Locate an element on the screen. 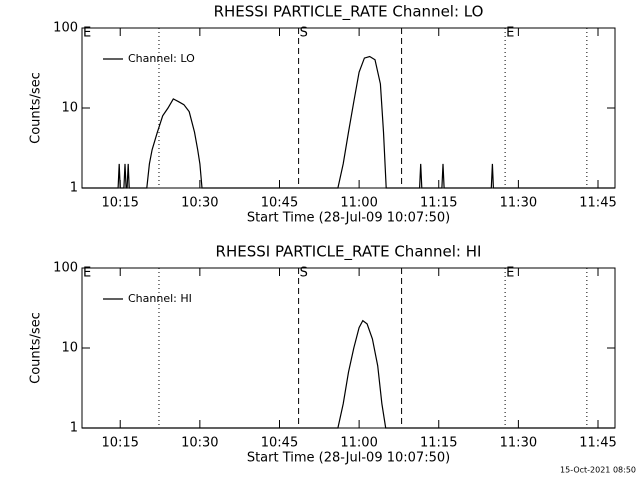 This screenshot has height=480, width=640. footer: 15-Oct-2021 08:50 is located at coordinates (598, 470).